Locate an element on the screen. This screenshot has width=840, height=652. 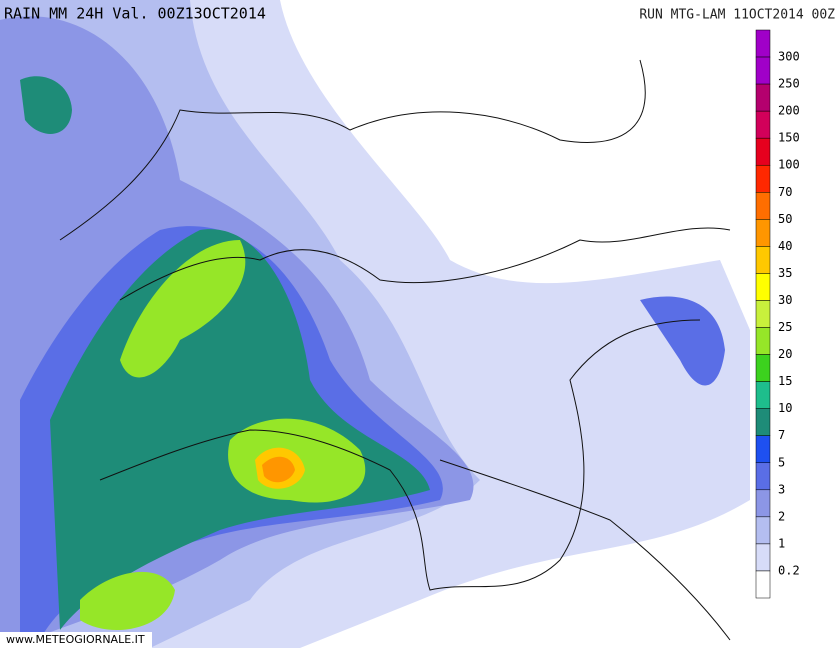
legend-label: 30 is located at coordinates (785, 300).